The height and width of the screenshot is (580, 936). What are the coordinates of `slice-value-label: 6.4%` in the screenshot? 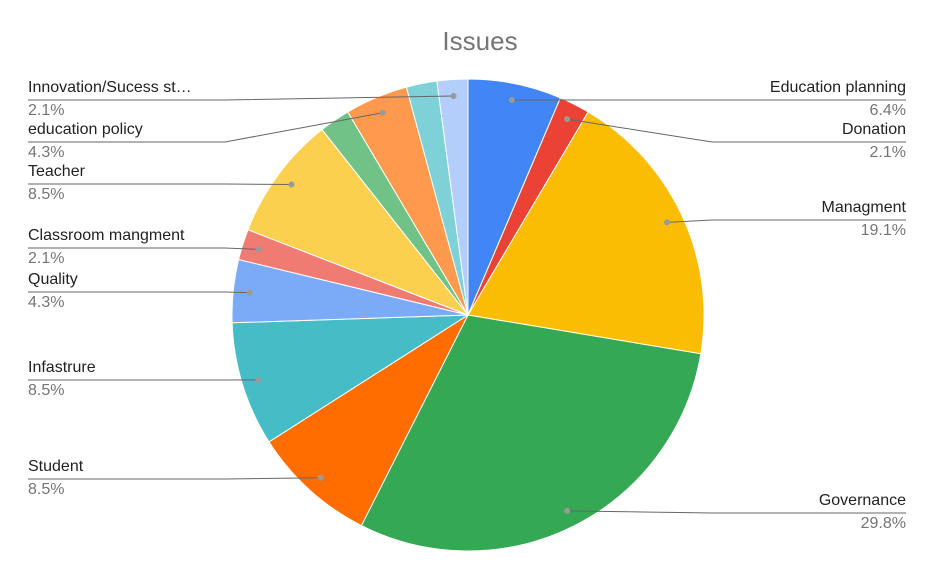 It's located at (888, 110).